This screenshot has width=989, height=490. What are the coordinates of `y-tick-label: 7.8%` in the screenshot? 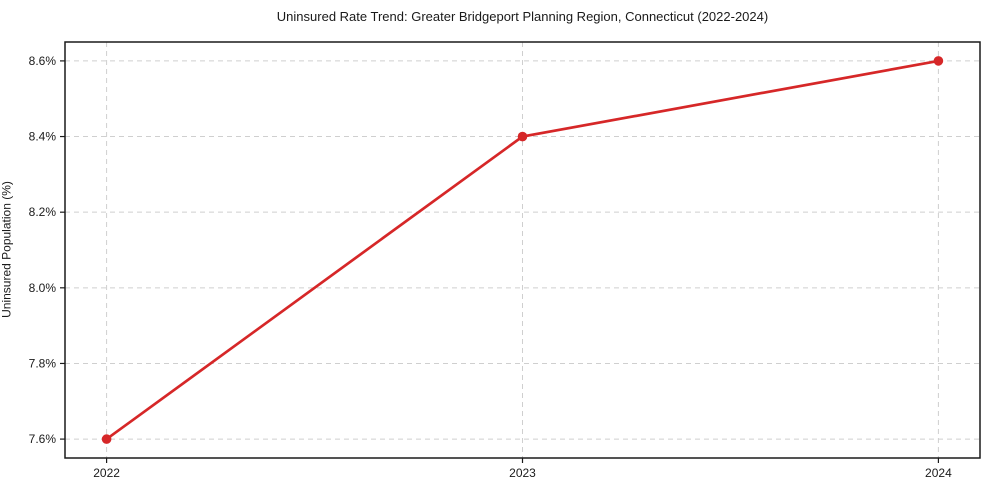 It's located at (43, 363).